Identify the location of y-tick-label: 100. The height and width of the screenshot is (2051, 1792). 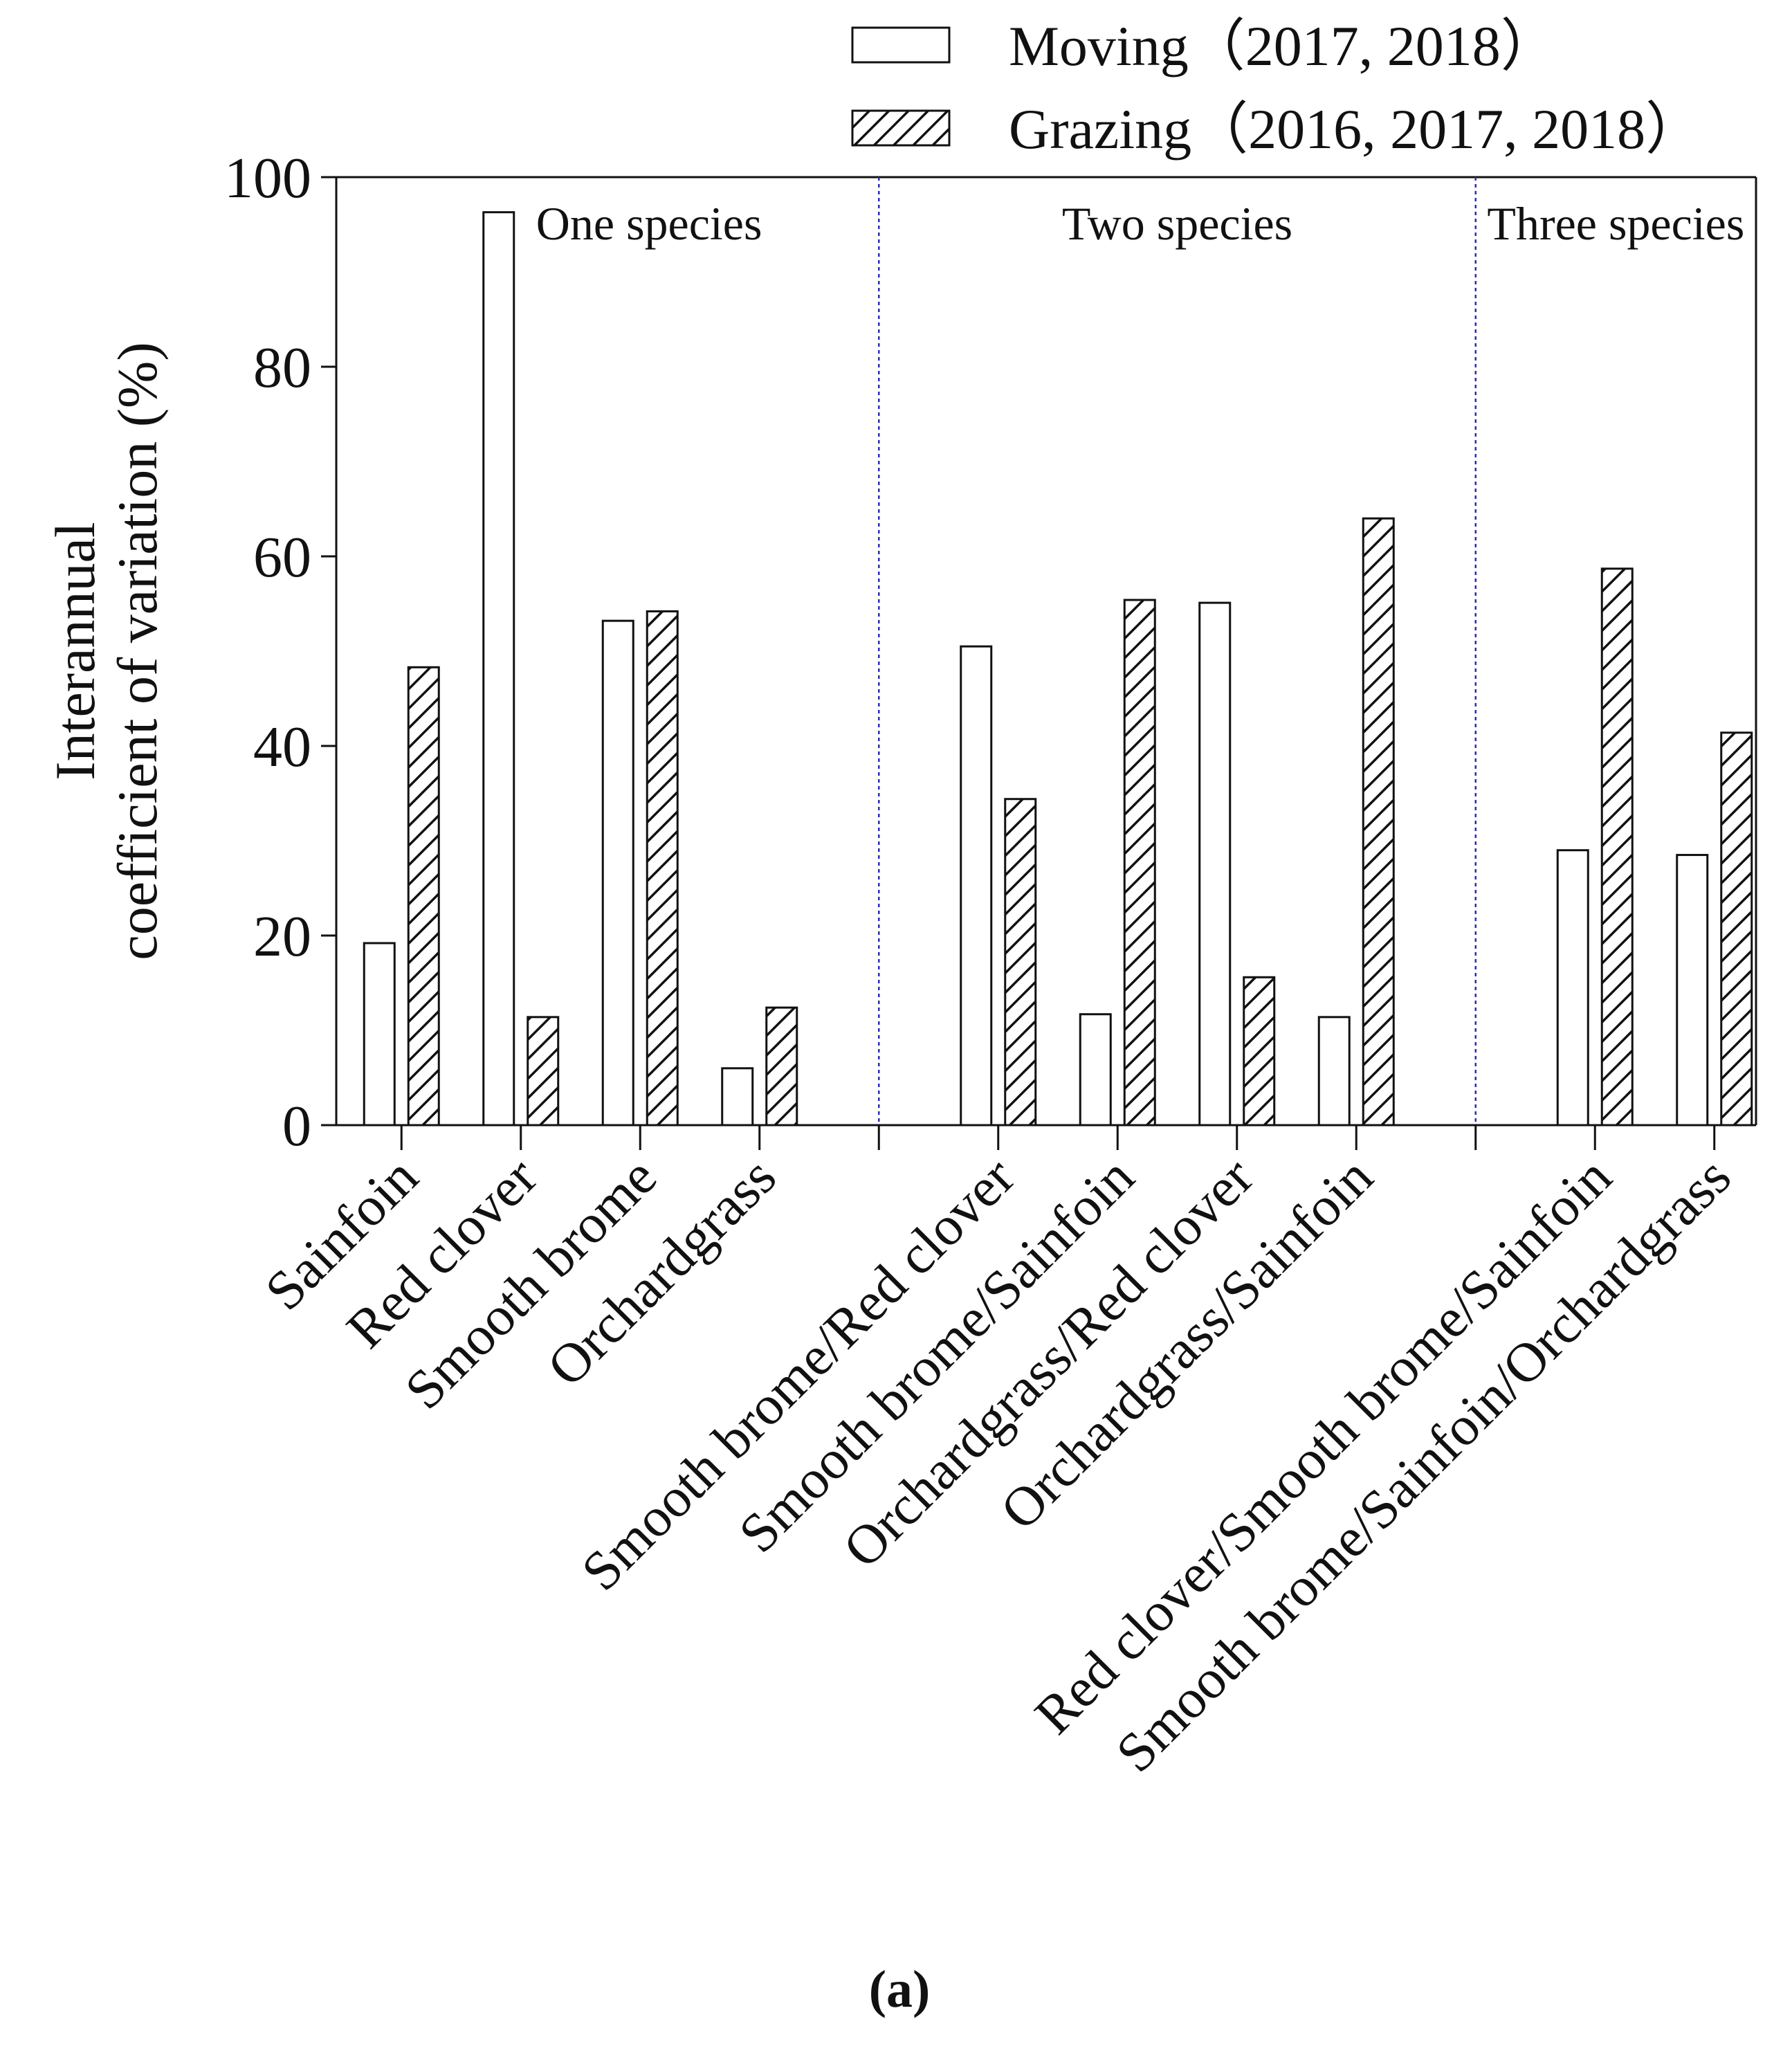
(267, 178).